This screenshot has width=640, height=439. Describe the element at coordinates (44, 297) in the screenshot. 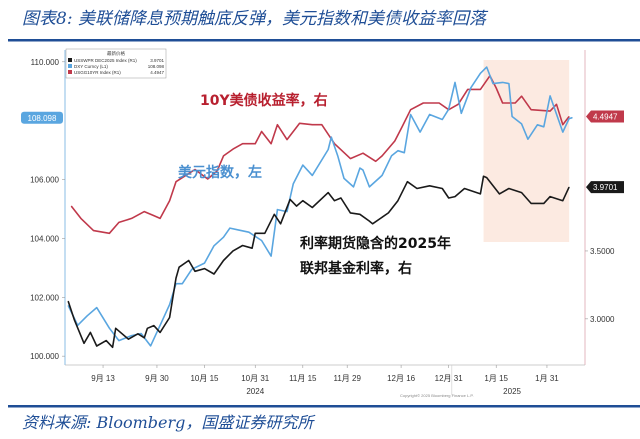

I see `left-tick-label: 102.000` at that location.